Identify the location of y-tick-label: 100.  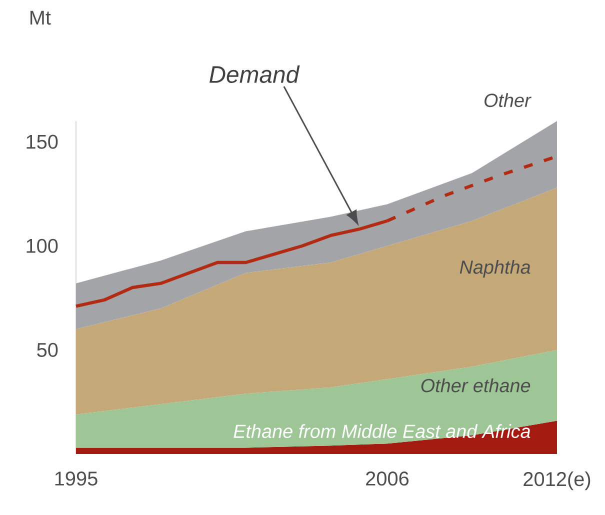
(42, 245).